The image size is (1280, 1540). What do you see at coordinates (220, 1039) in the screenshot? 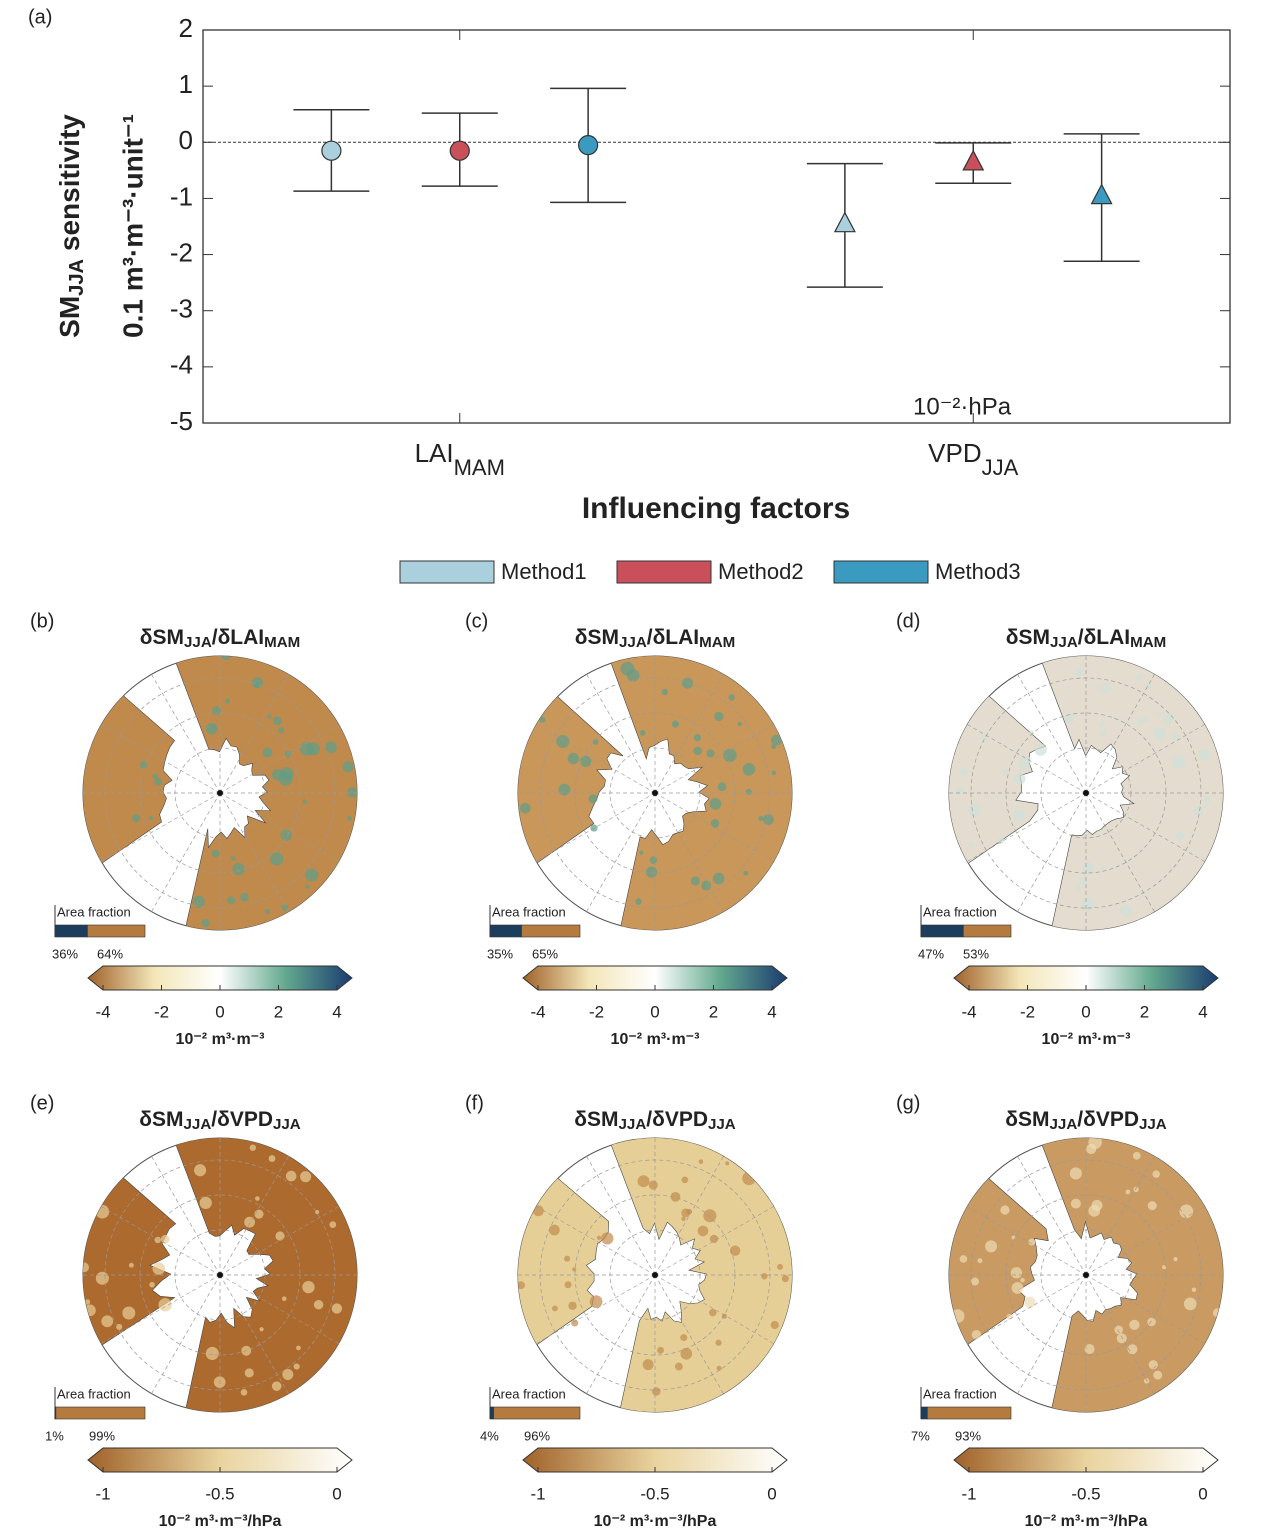
I see `colorbar-unit: 10⁻² m³·m⁻³` at bounding box center [220, 1039].